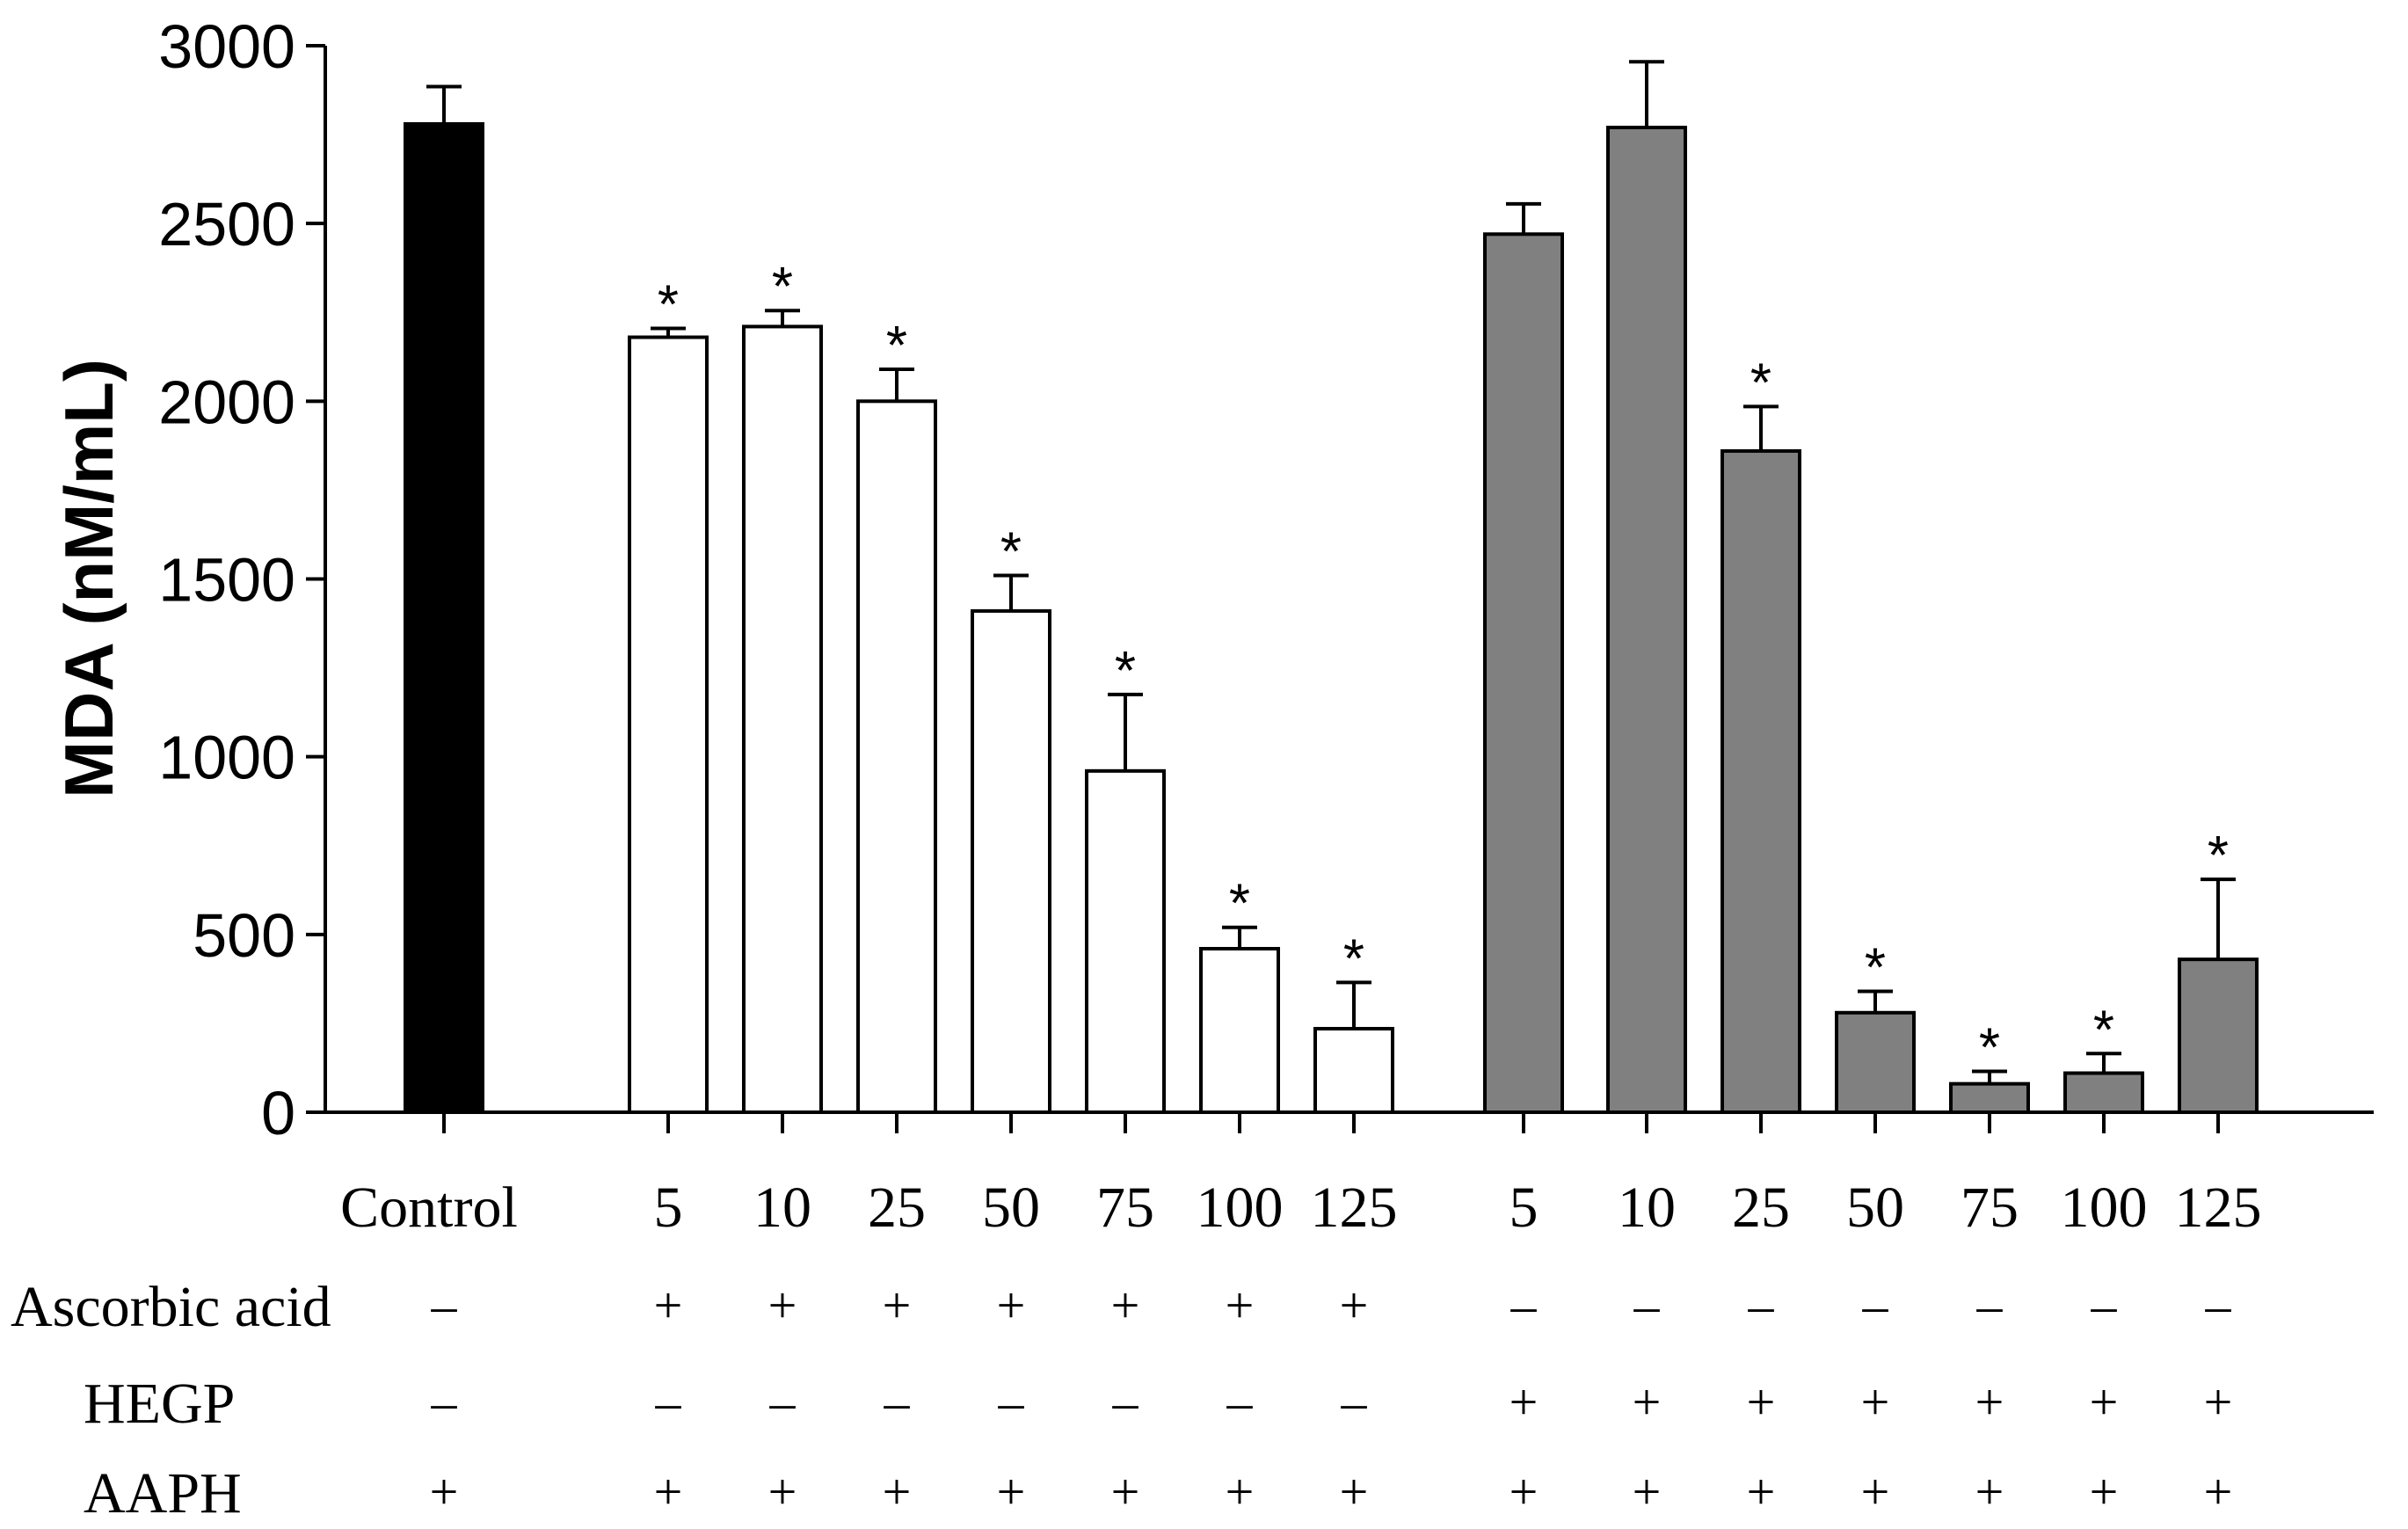 This screenshot has height=1529, width=2408. What do you see at coordinates (244, 935) in the screenshot?
I see `y-tick-label: 500` at bounding box center [244, 935].